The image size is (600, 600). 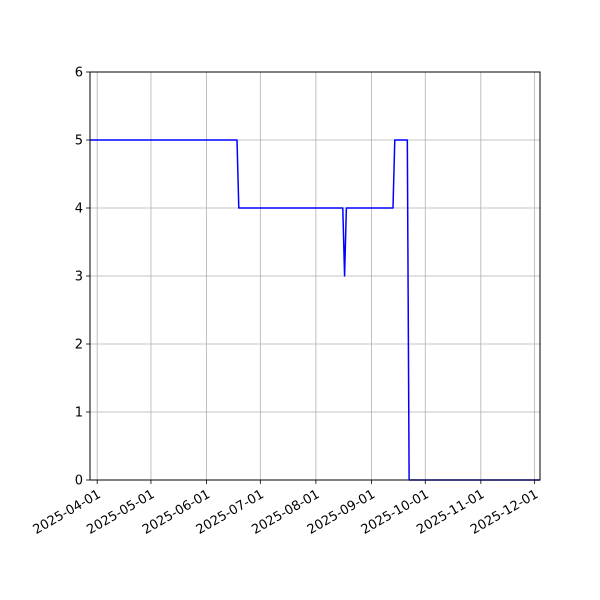 What do you see at coordinates (79, 277) in the screenshot?
I see `y-tick-label: 3` at bounding box center [79, 277].